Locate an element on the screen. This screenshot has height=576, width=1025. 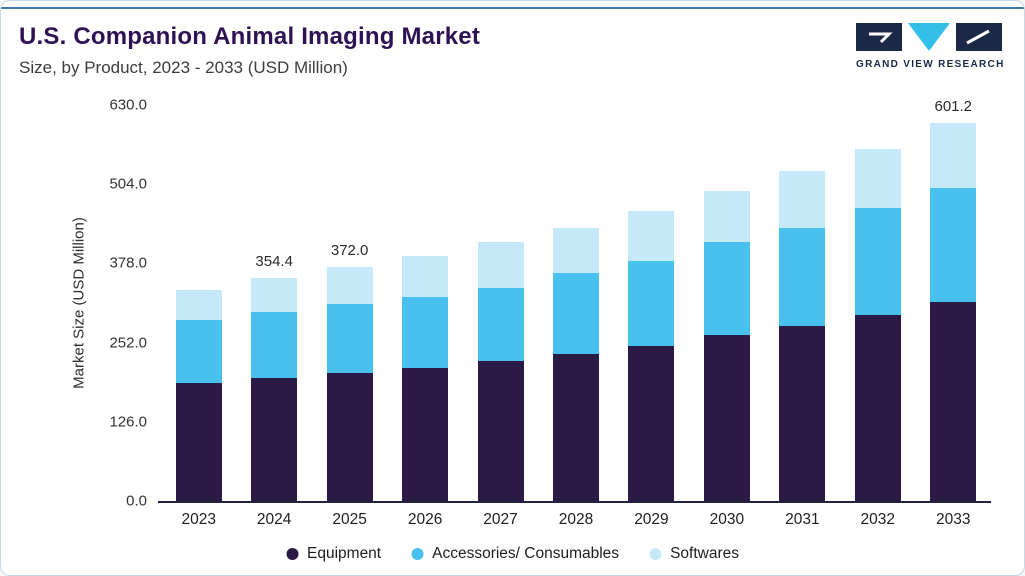
legend-swatch-equipment is located at coordinates (292, 554).